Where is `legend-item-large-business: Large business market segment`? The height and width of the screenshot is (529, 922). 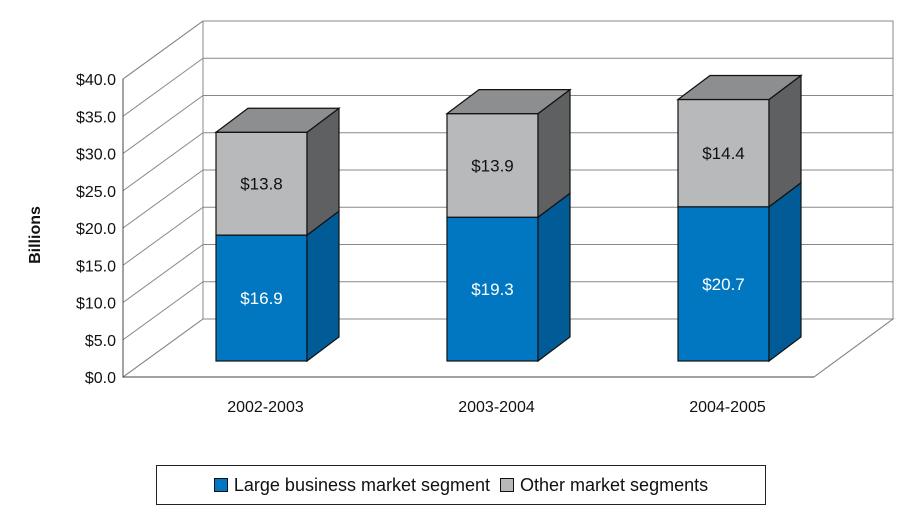
legend-item-large-business: Large business market segment is located at coordinates (352, 485).